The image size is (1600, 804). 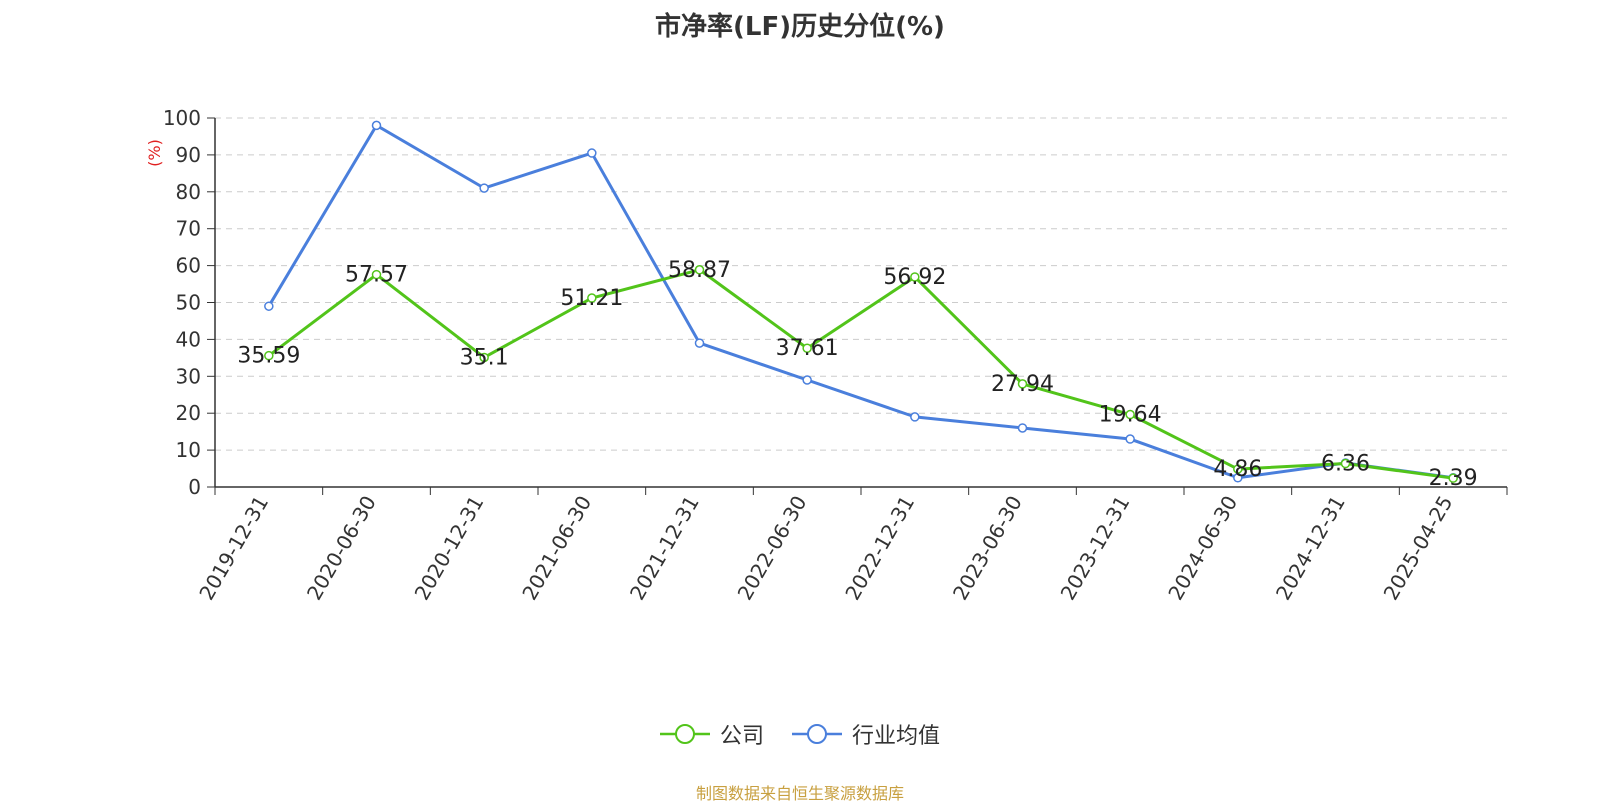 I want to click on x-tick-label: 2022-06-30, so click(x=772, y=548).